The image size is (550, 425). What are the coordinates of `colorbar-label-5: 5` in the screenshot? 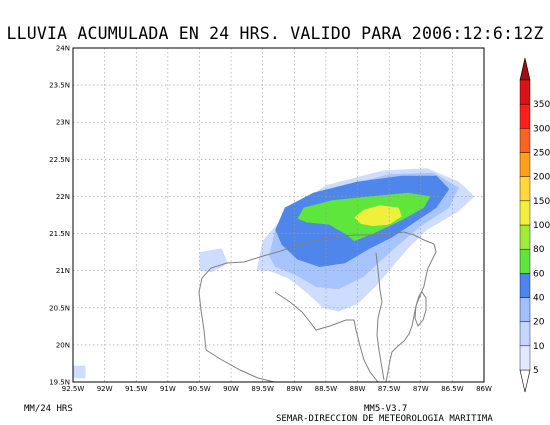 It's located at (536, 371).